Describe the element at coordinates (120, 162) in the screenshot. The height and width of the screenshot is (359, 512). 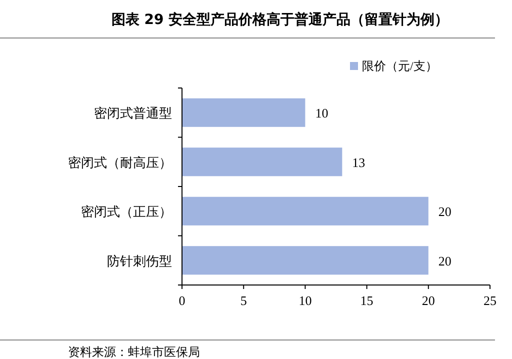
I see `y-tick-label: 密闭式（耐高压）` at that location.